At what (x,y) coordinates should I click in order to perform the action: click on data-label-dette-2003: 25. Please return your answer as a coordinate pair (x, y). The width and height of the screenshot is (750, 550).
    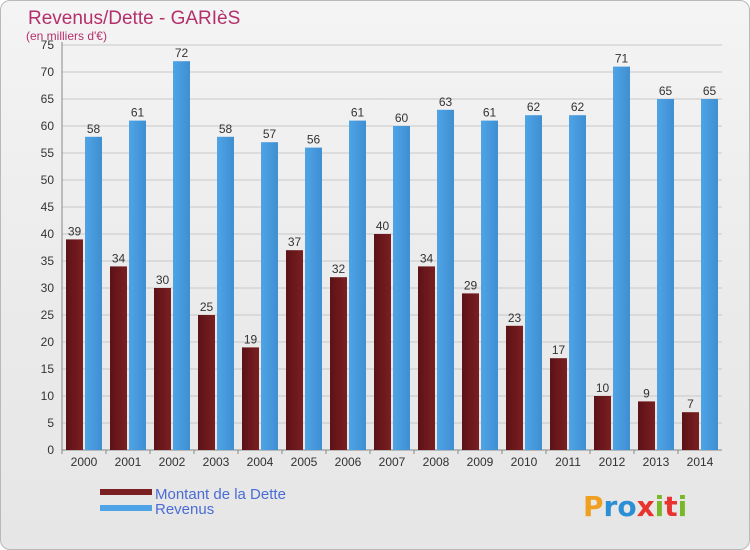
    Looking at the image, I should click on (207, 307).